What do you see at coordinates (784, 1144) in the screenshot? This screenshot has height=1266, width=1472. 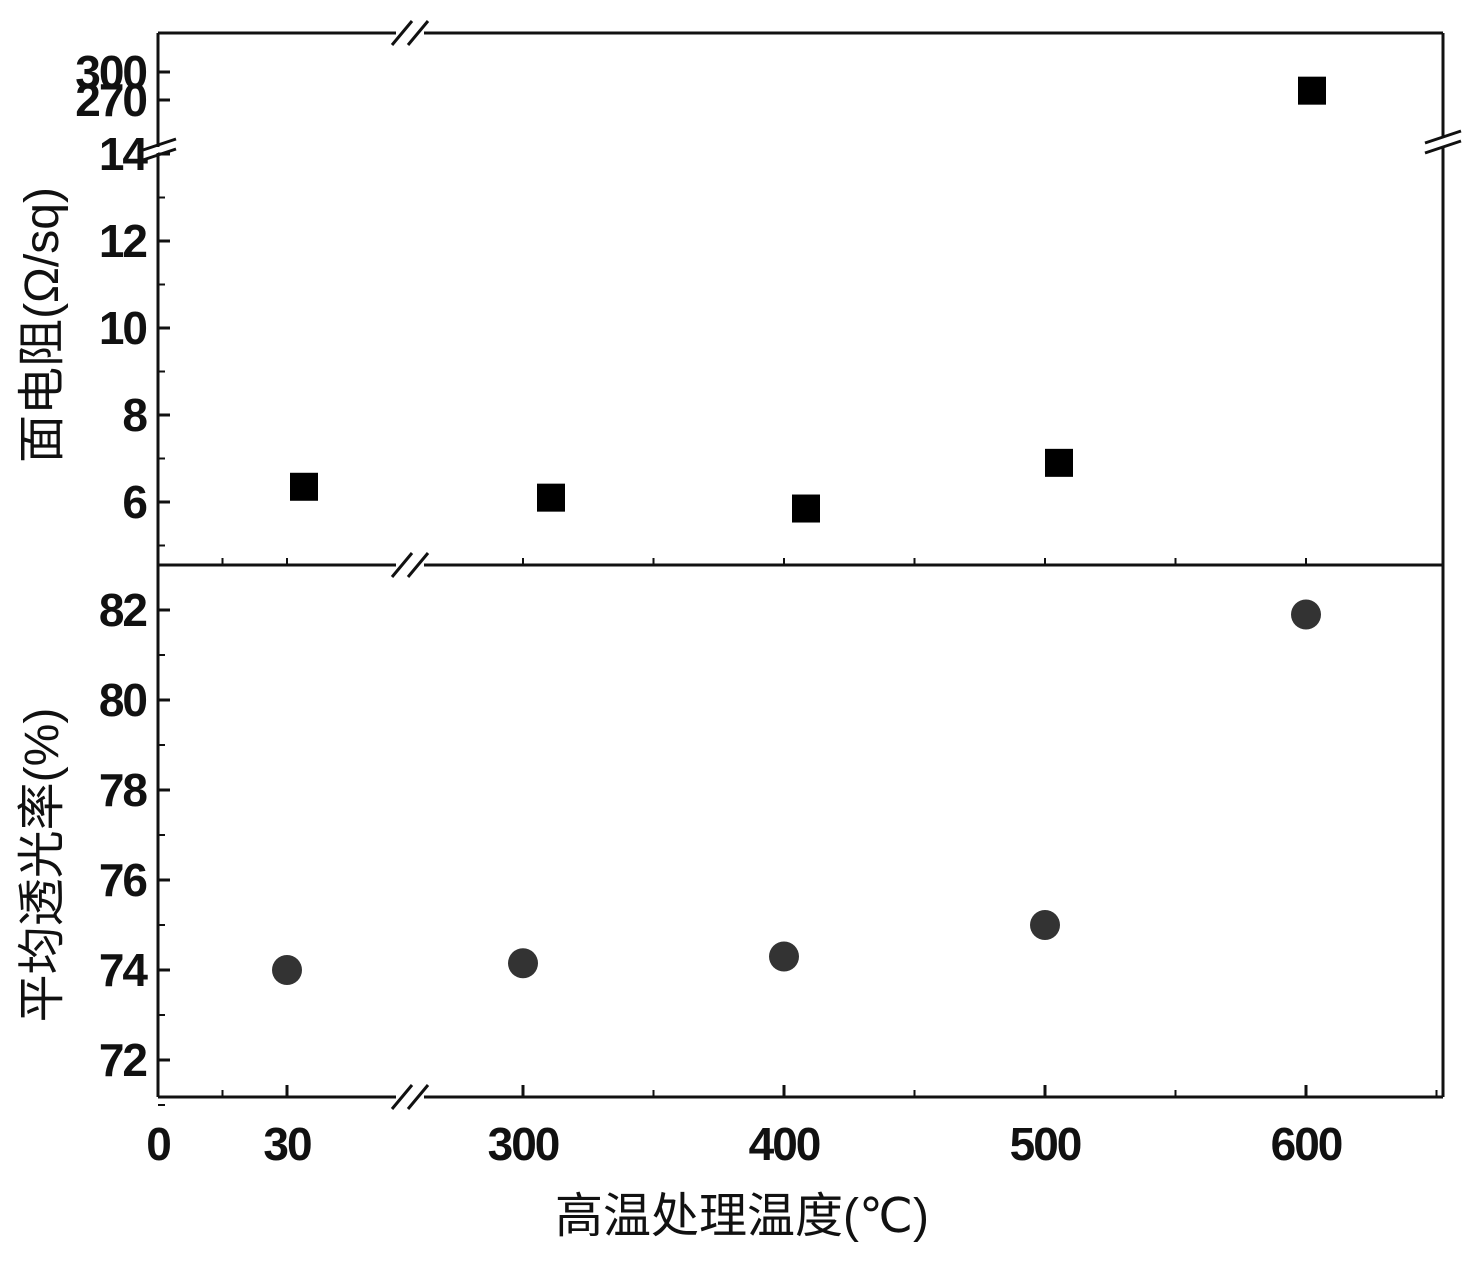 I see `x-tick-label: 400` at bounding box center [784, 1144].